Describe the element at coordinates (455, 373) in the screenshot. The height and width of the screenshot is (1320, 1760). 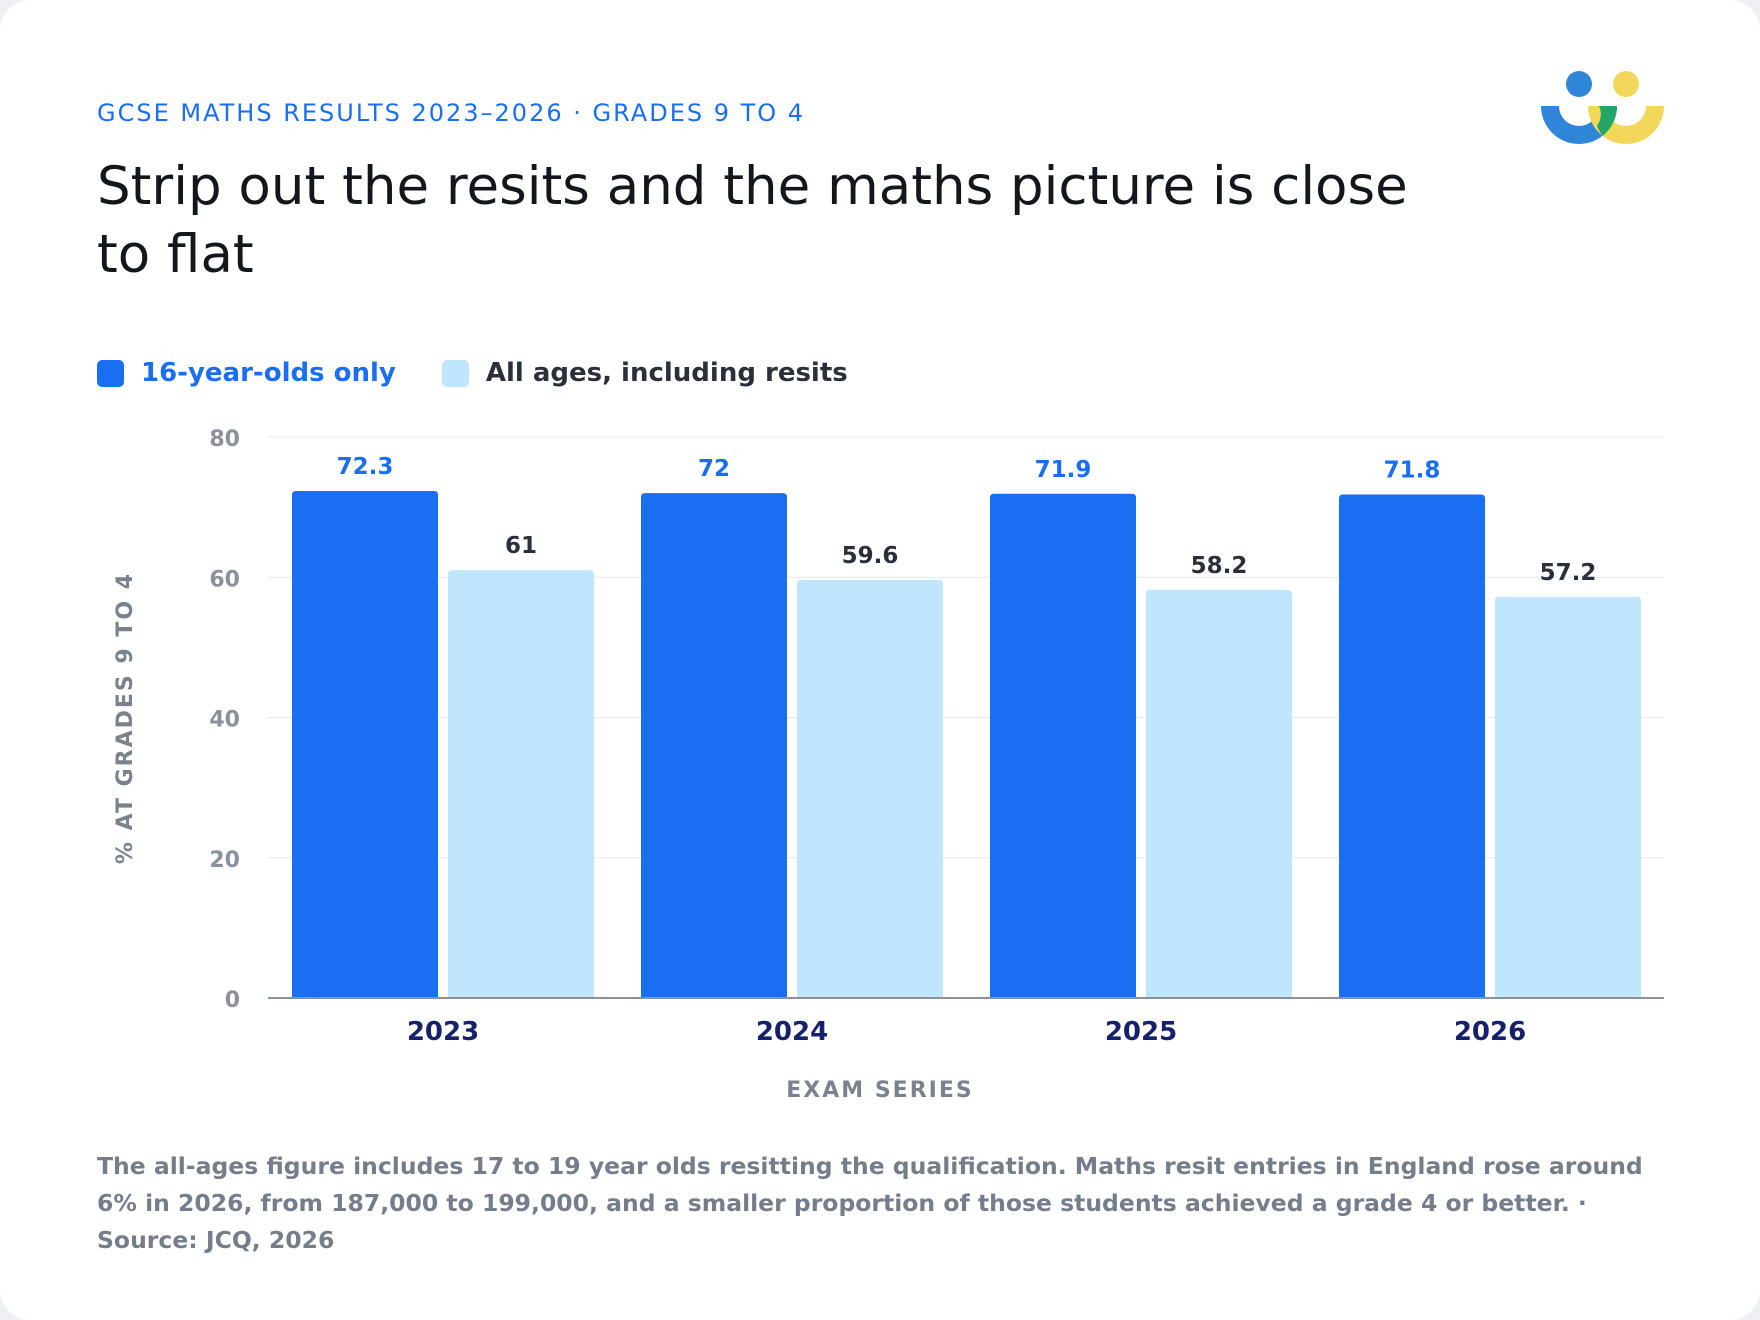
I see `legend-swatch-all-ages` at that location.